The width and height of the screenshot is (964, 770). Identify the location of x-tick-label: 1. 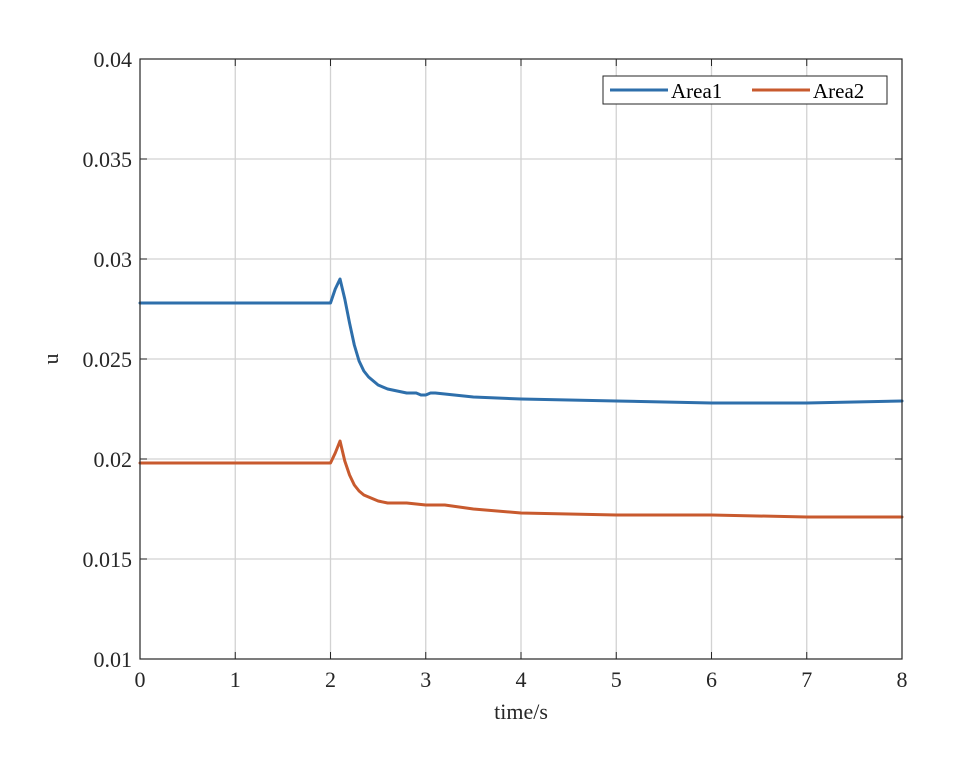
(235, 679).